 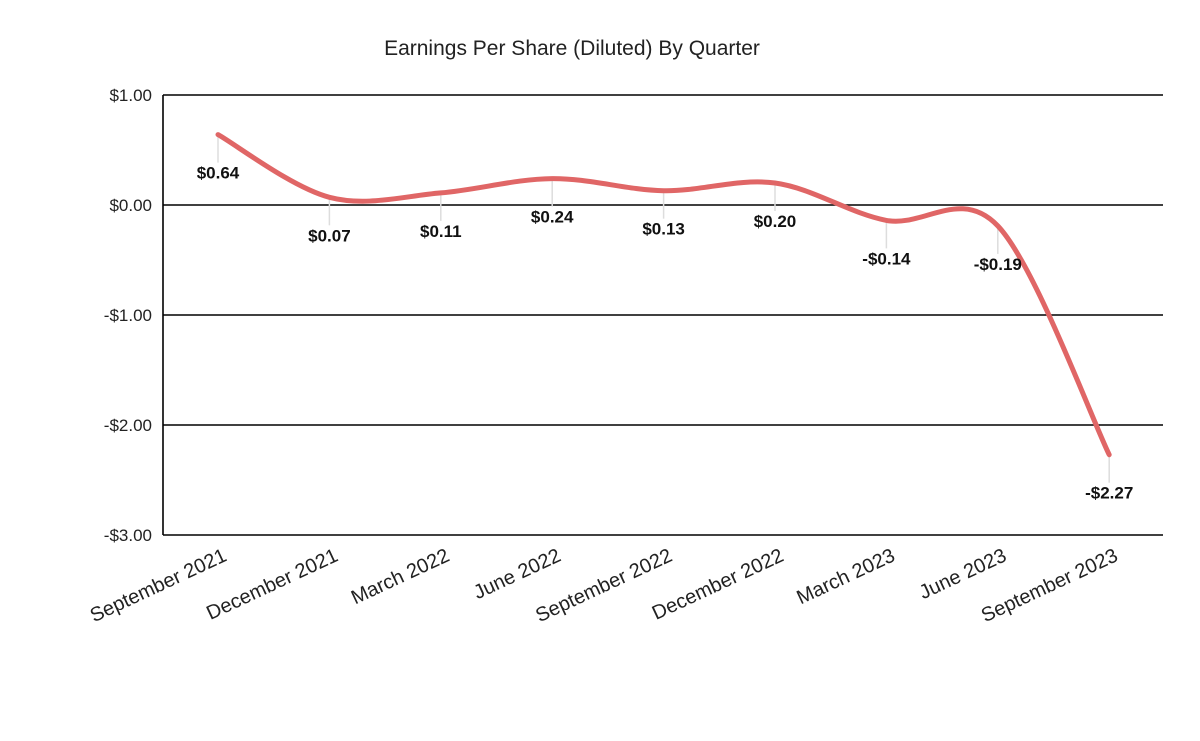 What do you see at coordinates (128, 535) in the screenshot?
I see `y-tick-label: -$3.00` at bounding box center [128, 535].